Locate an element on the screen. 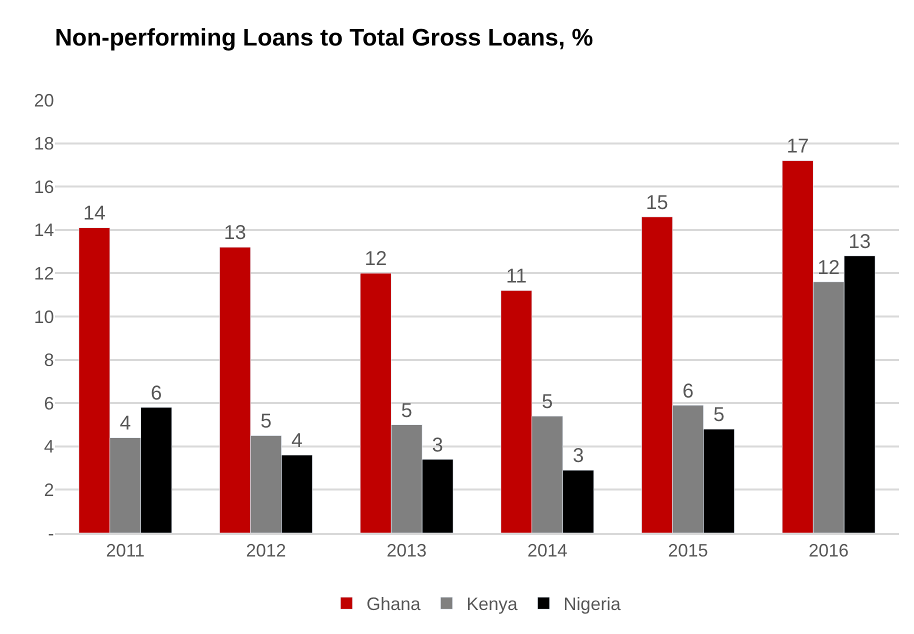 This screenshot has height=634, width=914. y-tick-label: 6 is located at coordinates (49, 403).